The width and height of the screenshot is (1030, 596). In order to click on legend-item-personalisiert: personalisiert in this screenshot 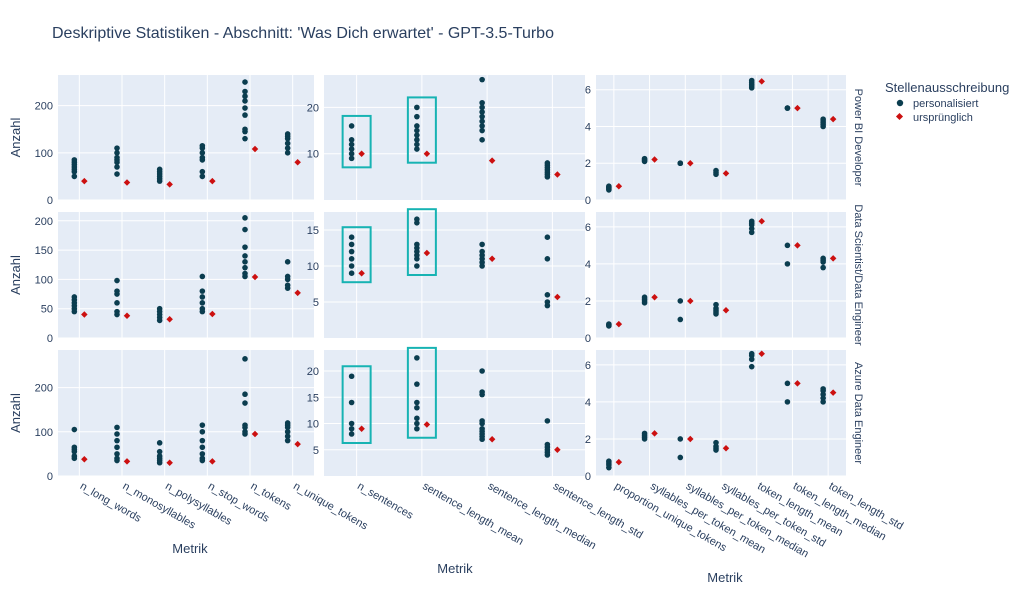, I will do `click(937, 104)`.